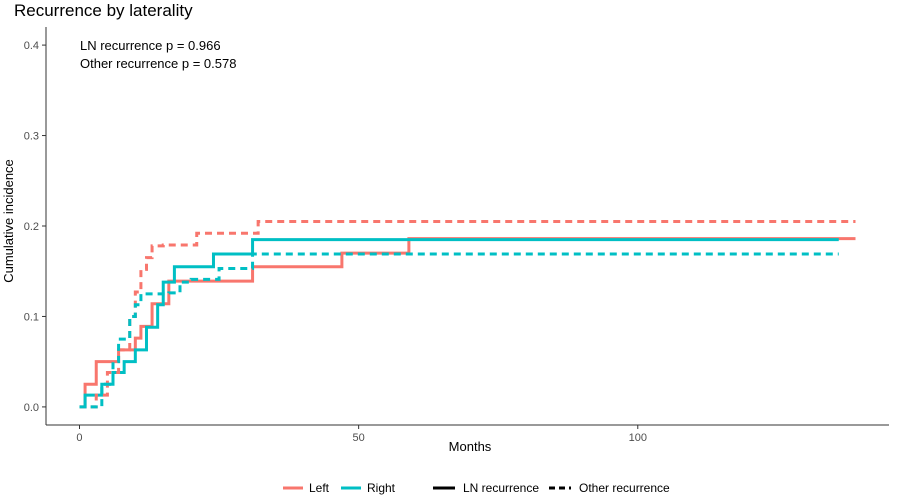 This screenshot has height=497, width=902. I want to click on legend-label-ln-recurrence: LN recurrence, so click(501, 488).